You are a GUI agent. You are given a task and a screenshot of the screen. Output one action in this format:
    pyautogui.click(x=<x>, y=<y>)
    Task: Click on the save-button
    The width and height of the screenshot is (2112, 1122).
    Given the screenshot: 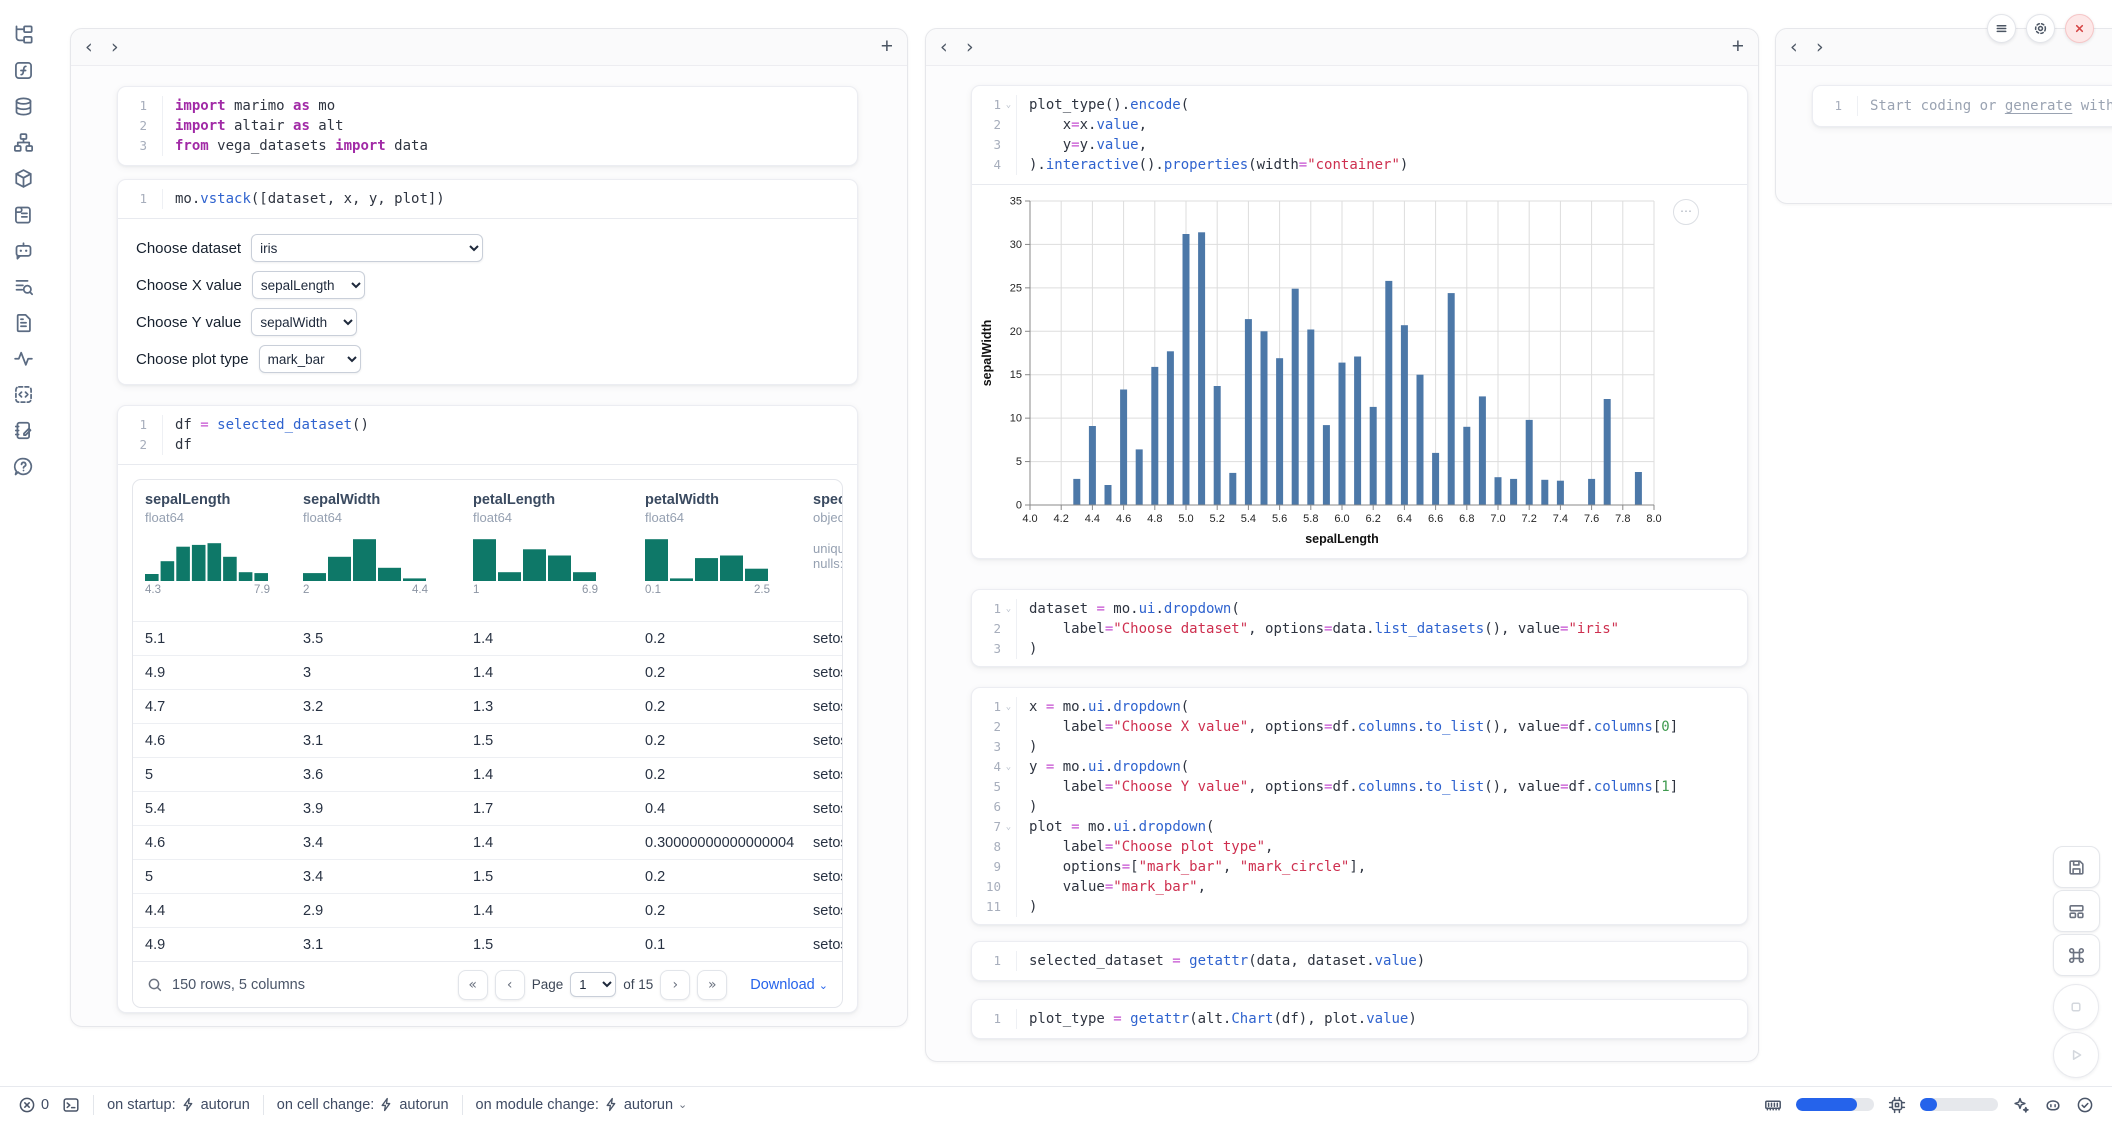 What is the action you would take?
    pyautogui.click(x=2076, y=867)
    